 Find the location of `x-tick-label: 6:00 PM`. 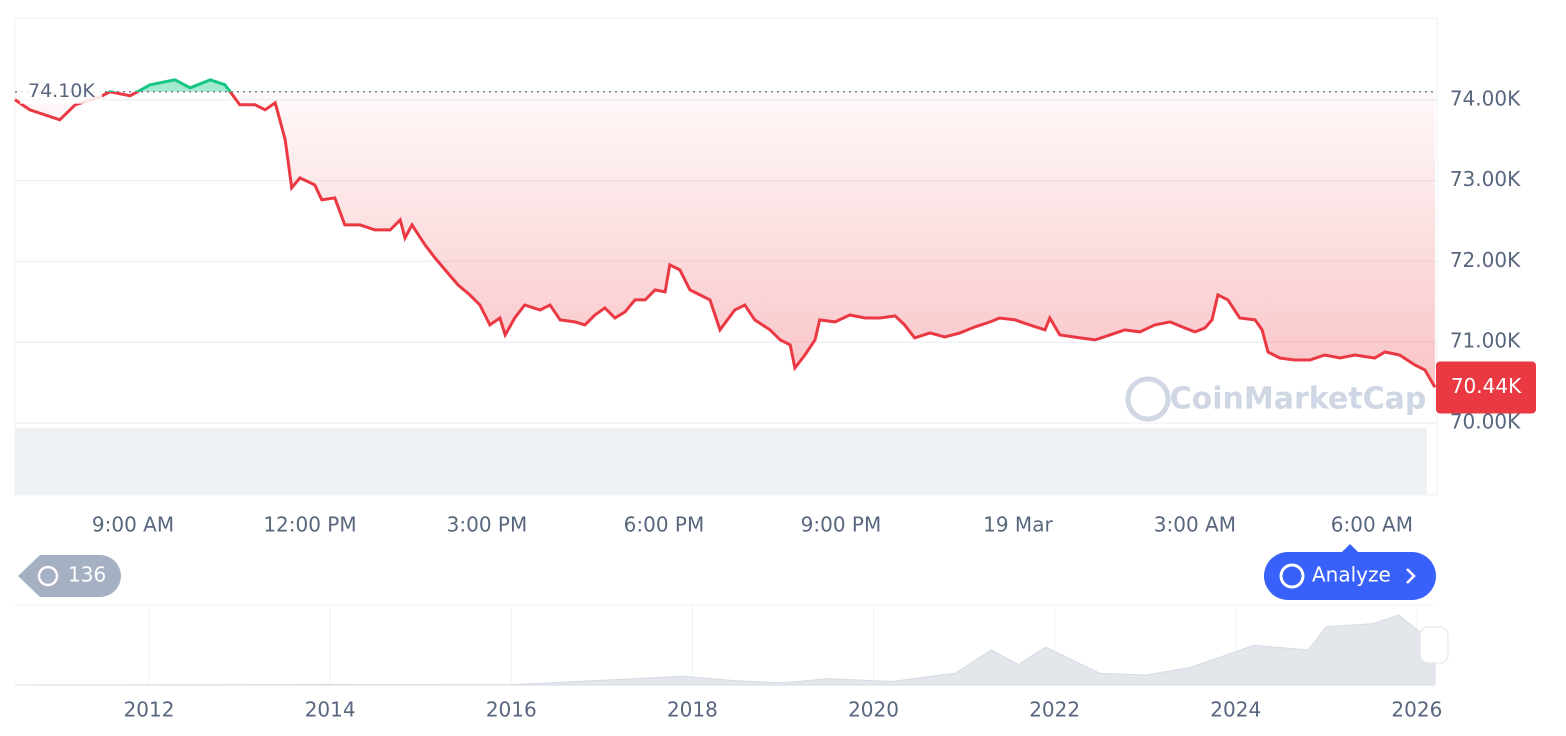

x-tick-label: 6:00 PM is located at coordinates (664, 525).